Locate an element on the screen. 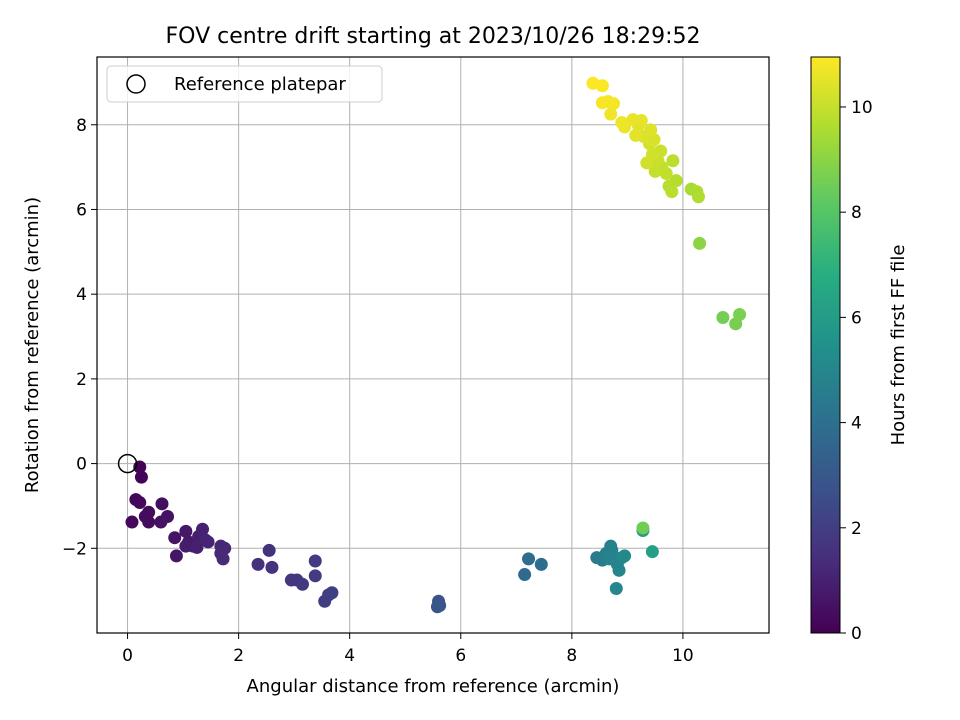  colorbar-tick-label: 2 is located at coordinates (856, 529).